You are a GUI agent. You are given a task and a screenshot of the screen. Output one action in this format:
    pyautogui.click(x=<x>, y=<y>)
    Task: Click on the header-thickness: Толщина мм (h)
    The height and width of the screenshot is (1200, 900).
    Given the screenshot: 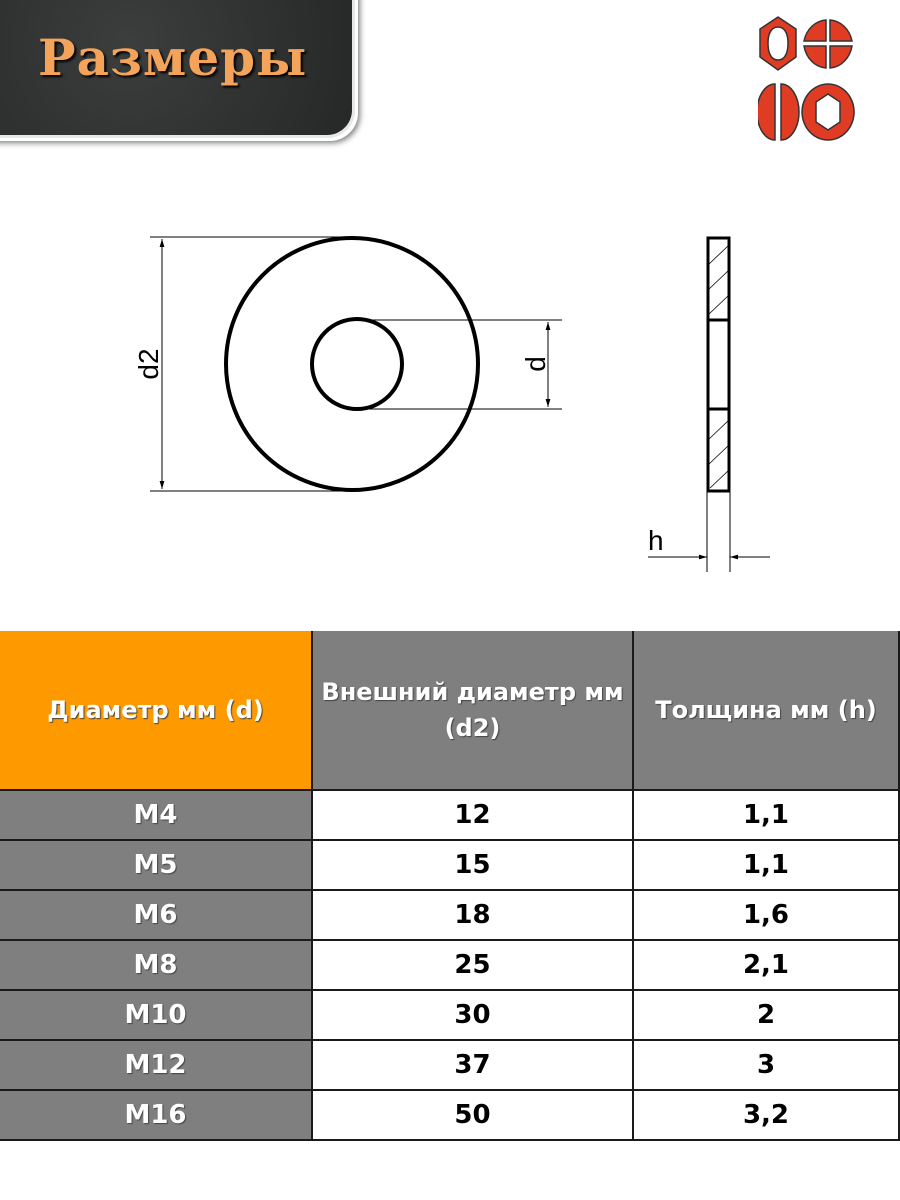 What is the action you would take?
    pyautogui.click(x=766, y=711)
    